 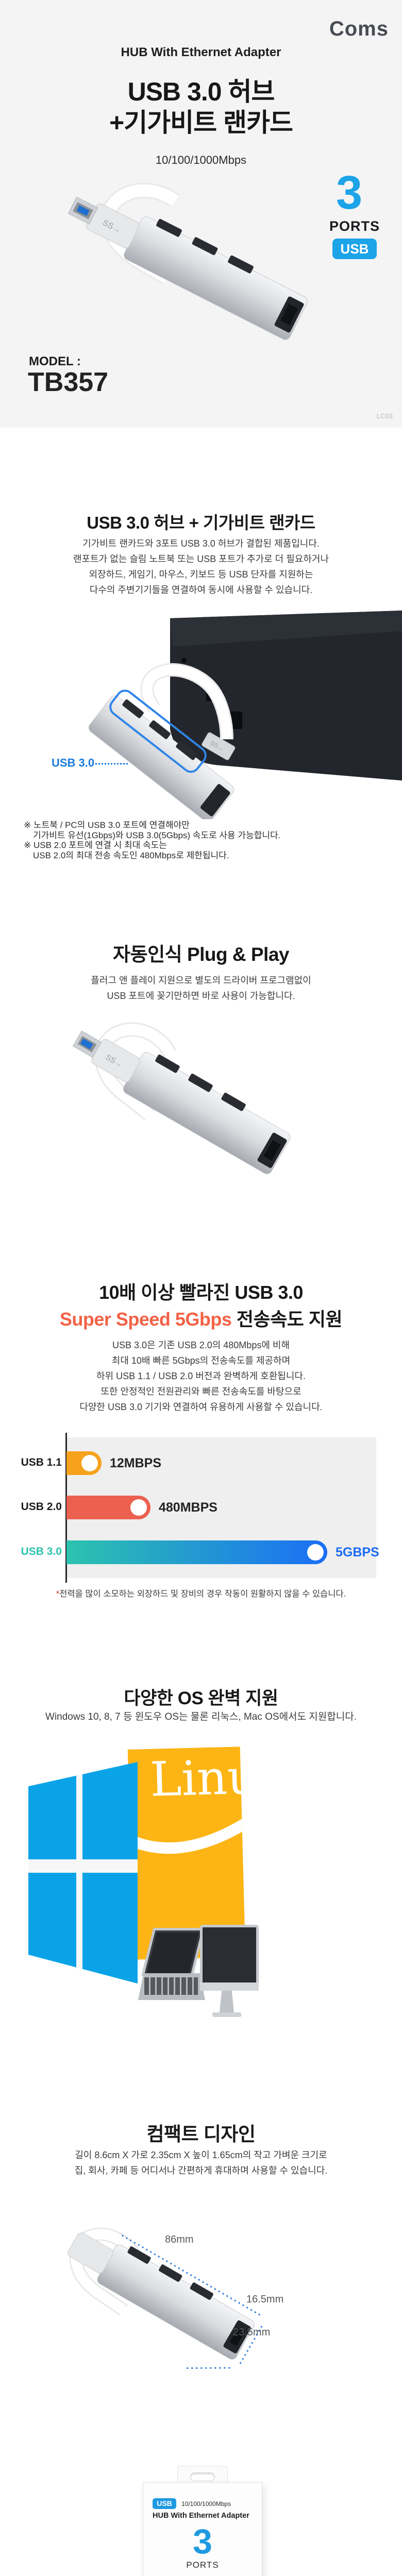 What do you see at coordinates (79, 1873) in the screenshot?
I see `windows-logo-gap-v` at bounding box center [79, 1873].